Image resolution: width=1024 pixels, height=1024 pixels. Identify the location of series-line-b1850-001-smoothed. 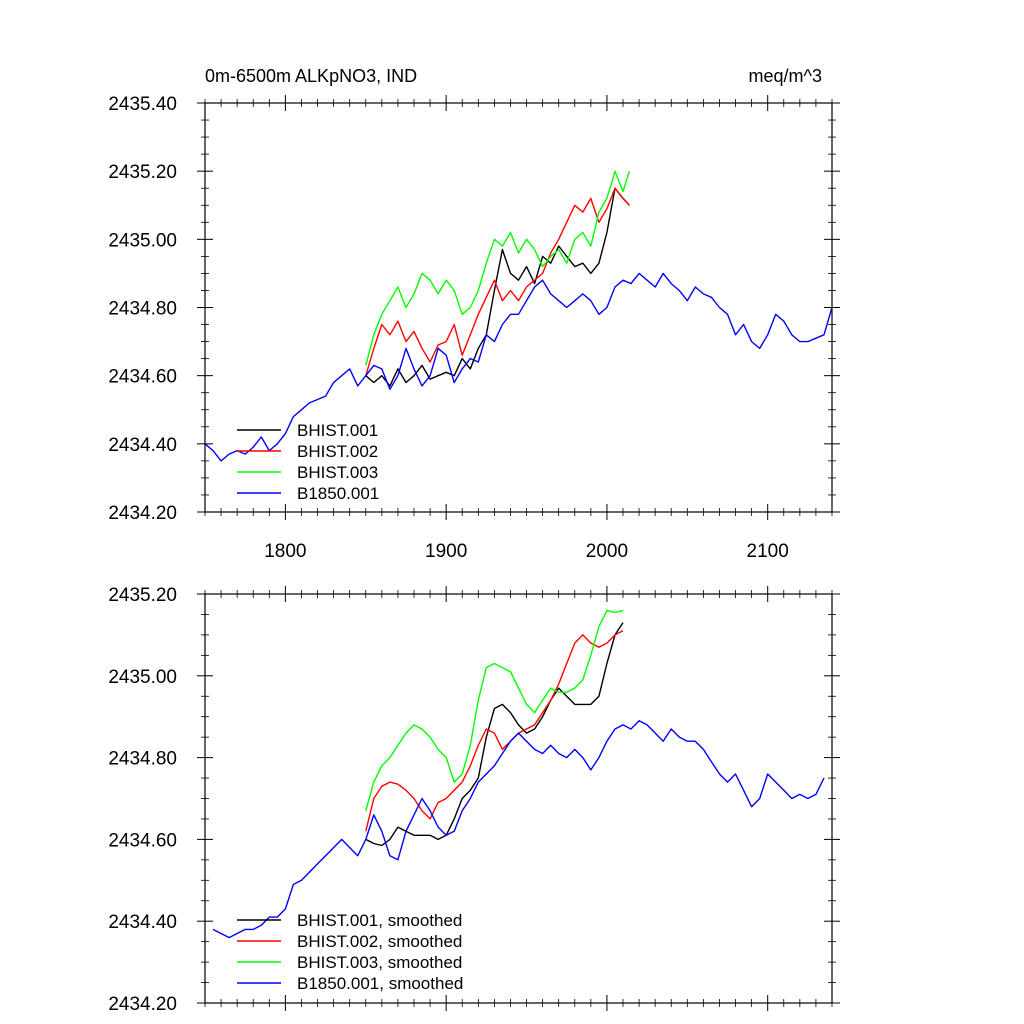
(518, 829).